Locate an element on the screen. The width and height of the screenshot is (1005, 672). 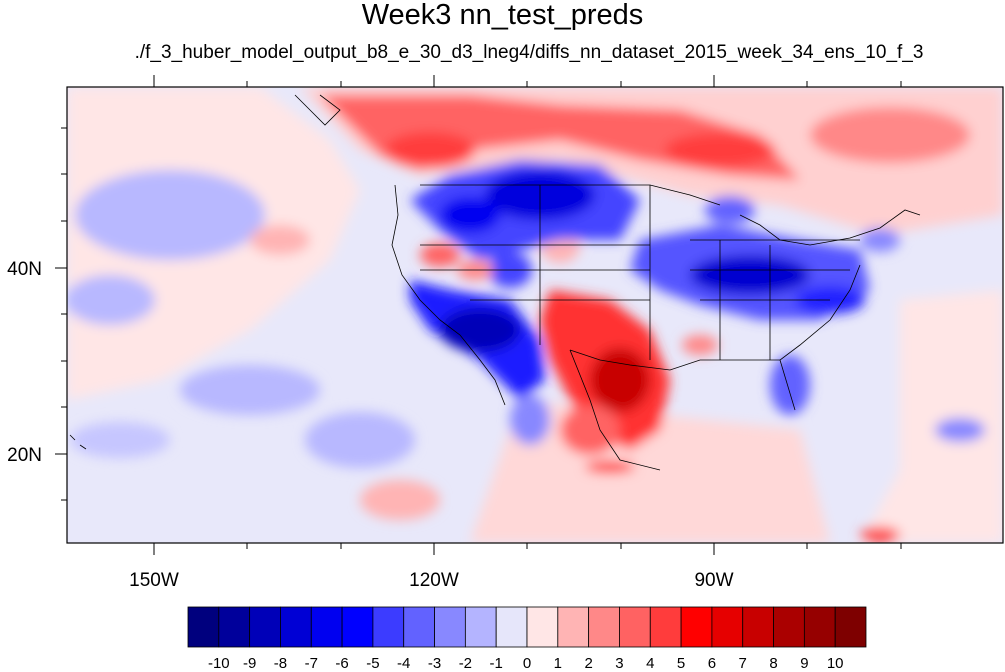
colorbar-label: -10 is located at coordinates (219, 663).